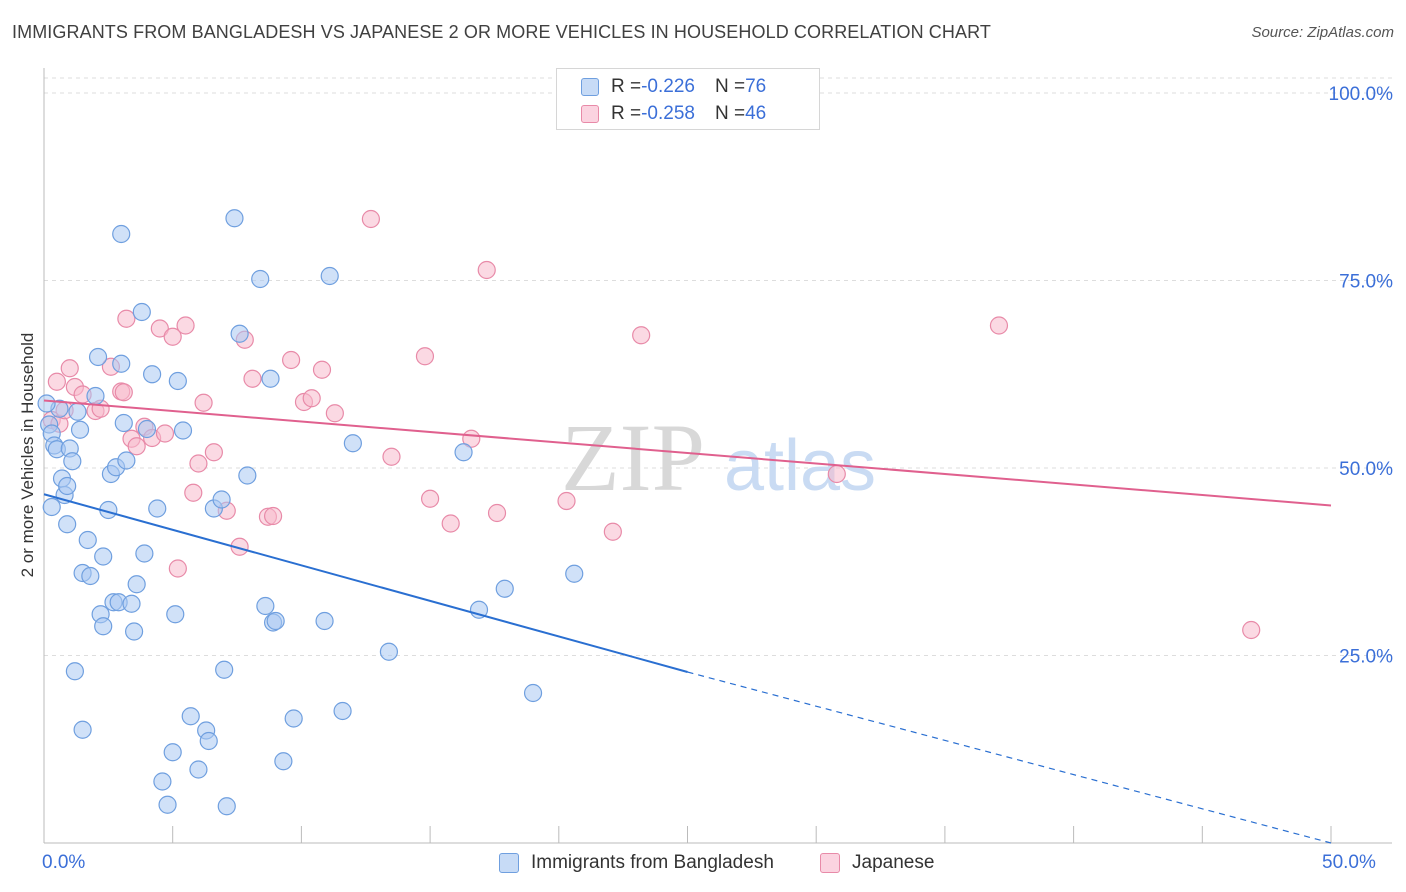 The height and width of the screenshot is (892, 1406). What do you see at coordinates (830, 863) in the screenshot?
I see `bottom-legend-swatch-pink` at bounding box center [830, 863].